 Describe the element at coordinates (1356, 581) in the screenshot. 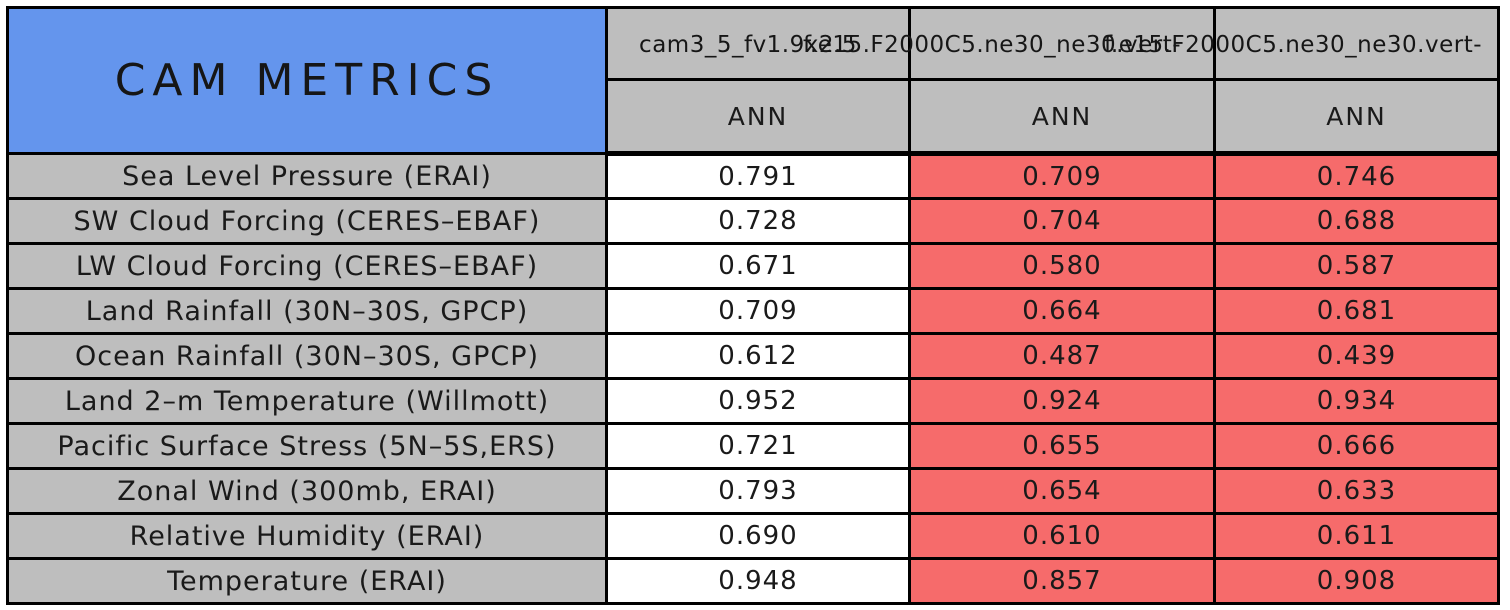

I see `metric-value: 0.908` at that location.